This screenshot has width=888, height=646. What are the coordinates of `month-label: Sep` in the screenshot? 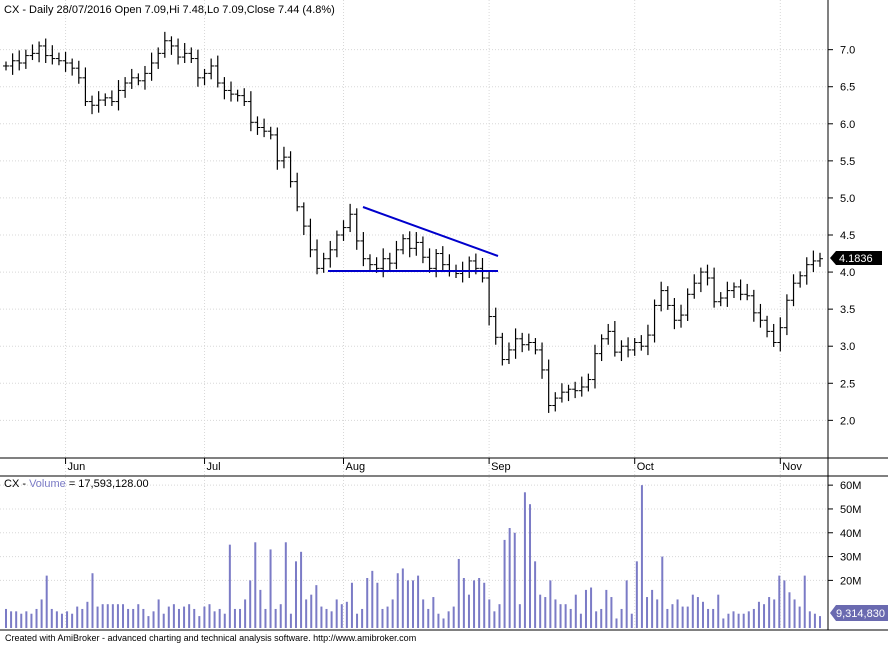 It's located at (501, 467).